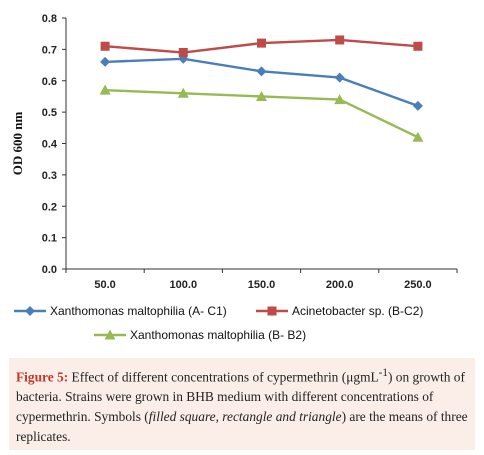 This screenshot has height=455, width=484. Describe the element at coordinates (357, 311) in the screenshot. I see `legend-label: Acinetobacter sp. (B-C2)` at that location.